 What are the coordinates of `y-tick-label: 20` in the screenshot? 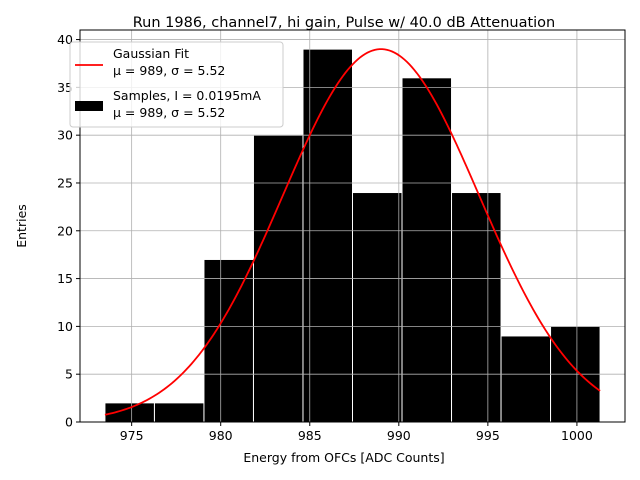 It's located at (65, 230).